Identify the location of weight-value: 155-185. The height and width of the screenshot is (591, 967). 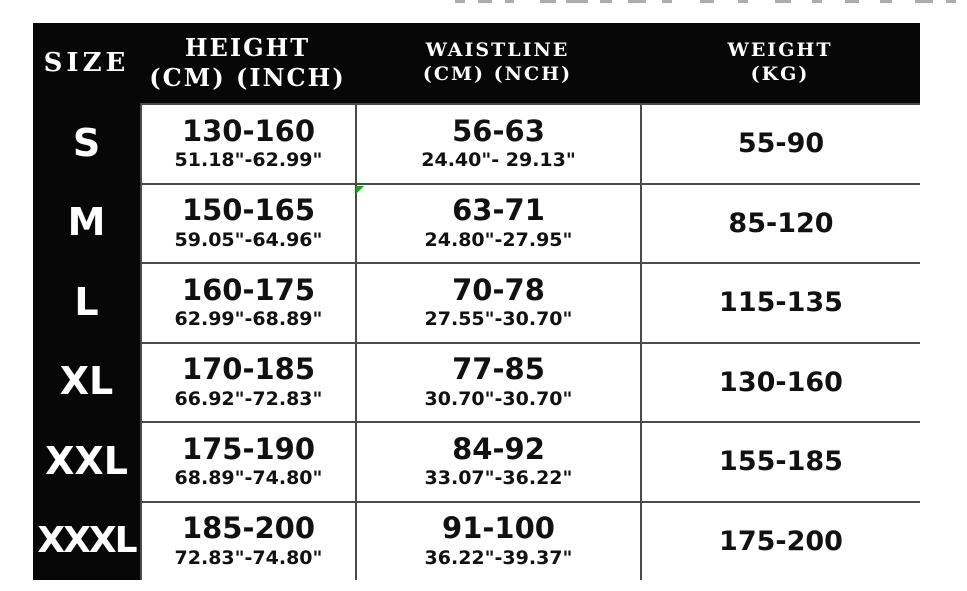
(781, 462).